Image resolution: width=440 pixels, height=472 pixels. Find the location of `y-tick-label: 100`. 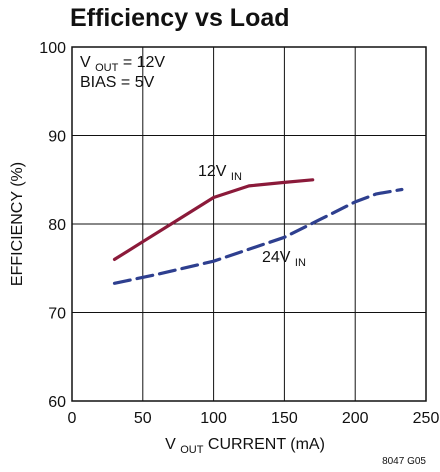

y-tick-label: 100 is located at coordinates (52, 48).